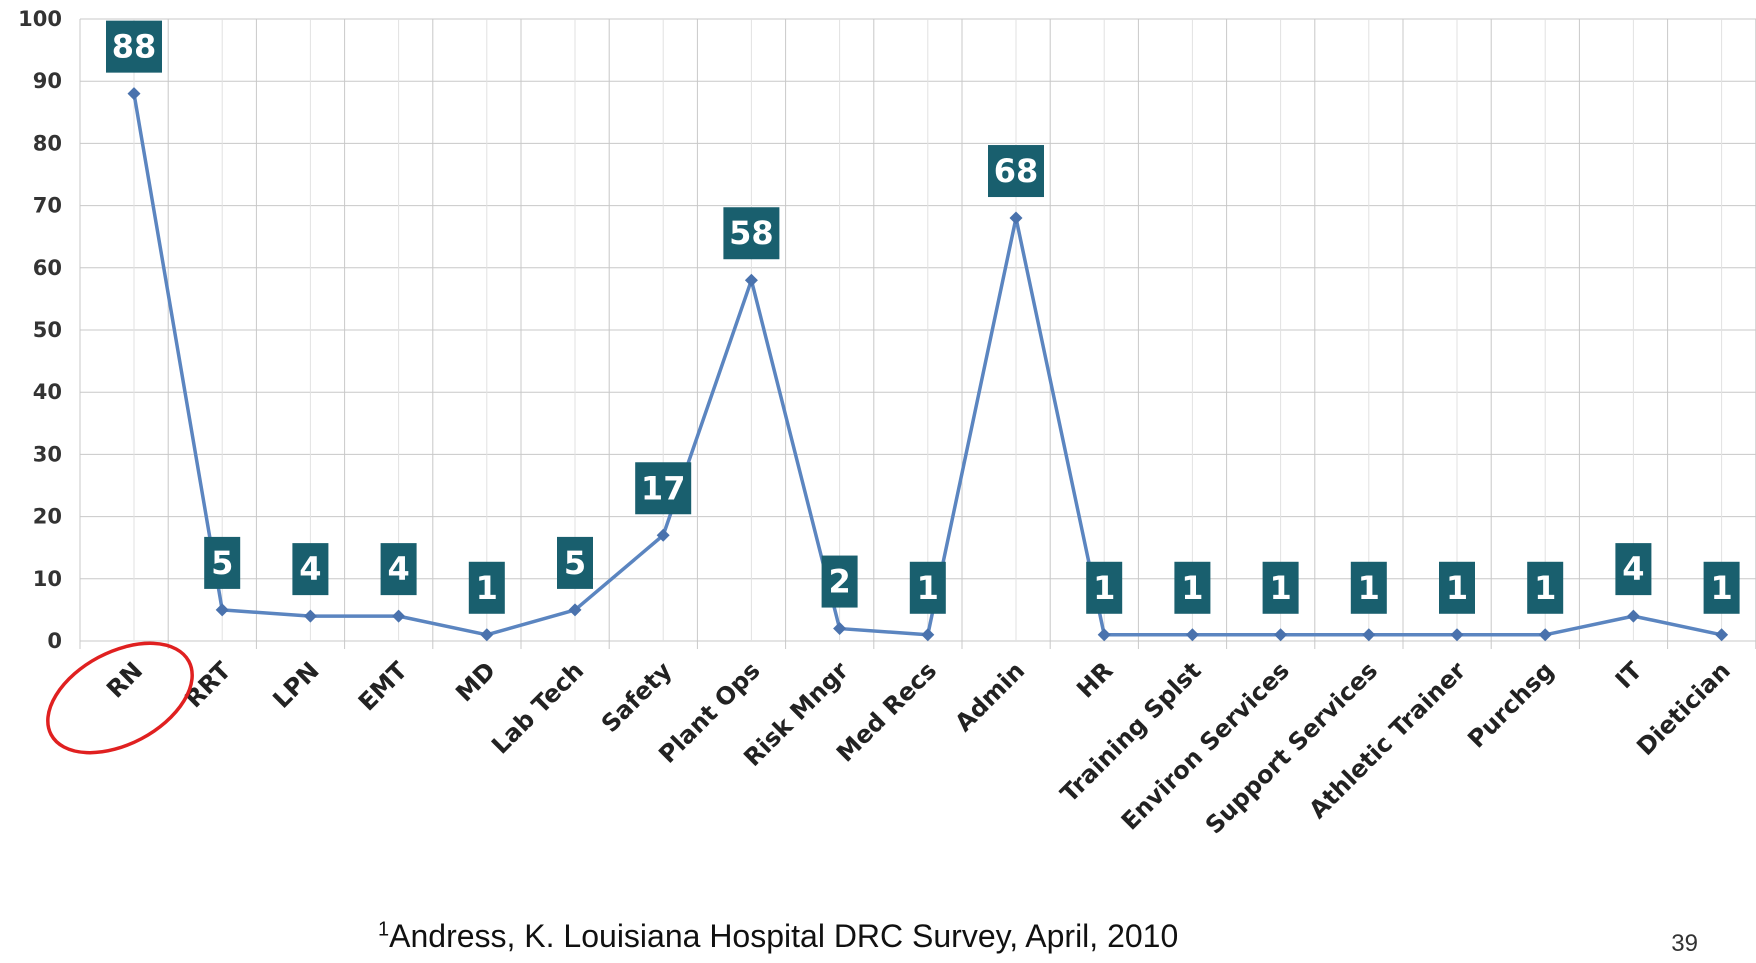 The height and width of the screenshot is (963, 1756). What do you see at coordinates (1684, 943) in the screenshot?
I see `page-number: 39` at bounding box center [1684, 943].